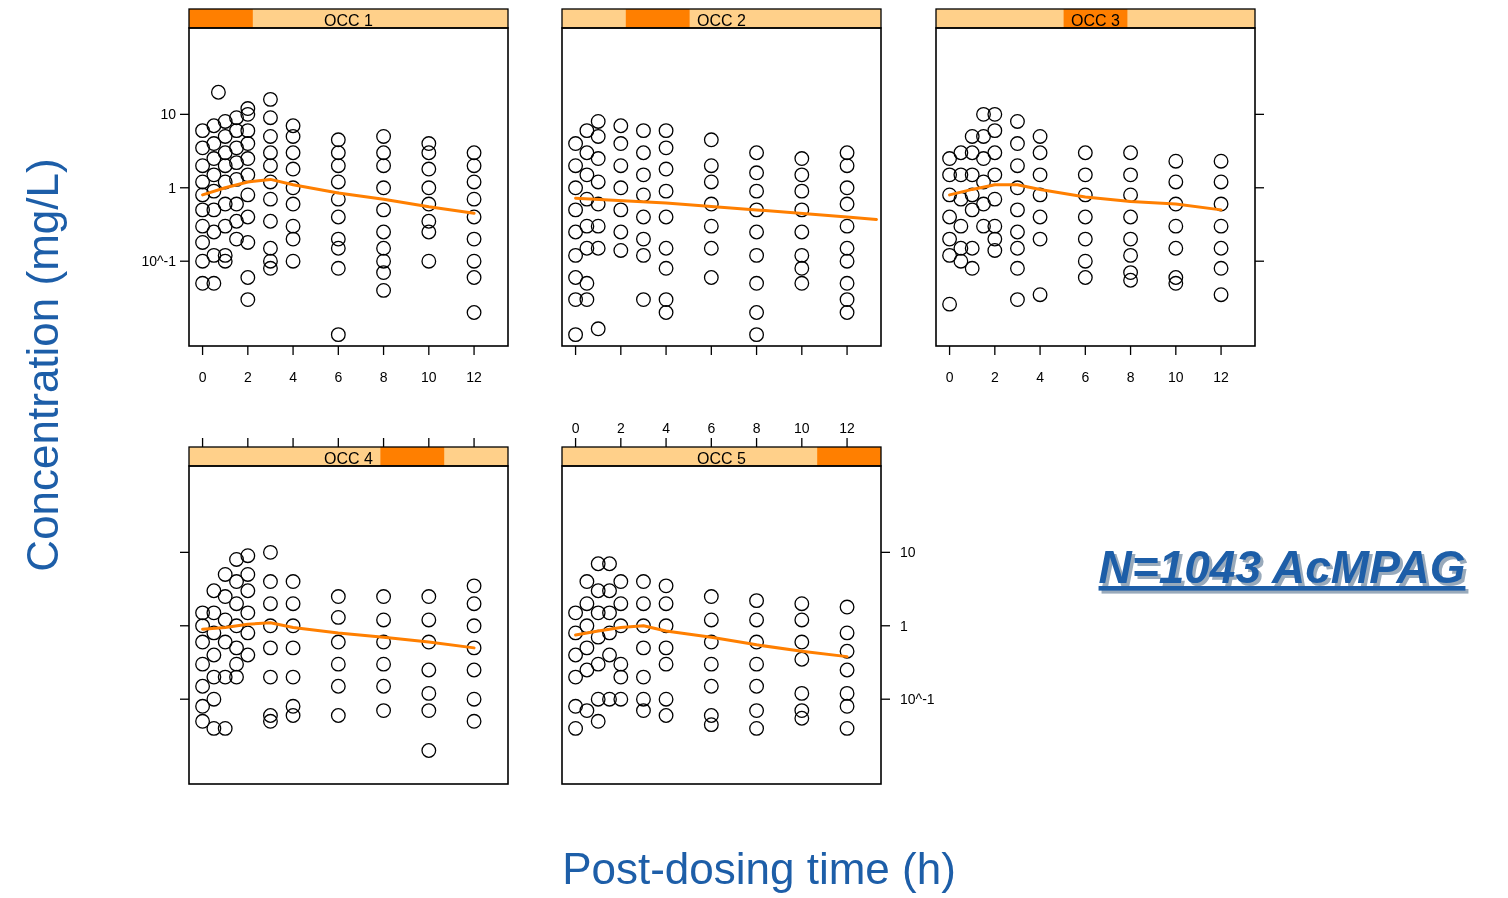  I want to click on x-axis-title: Post-dosing time (h), so click(759, 868).